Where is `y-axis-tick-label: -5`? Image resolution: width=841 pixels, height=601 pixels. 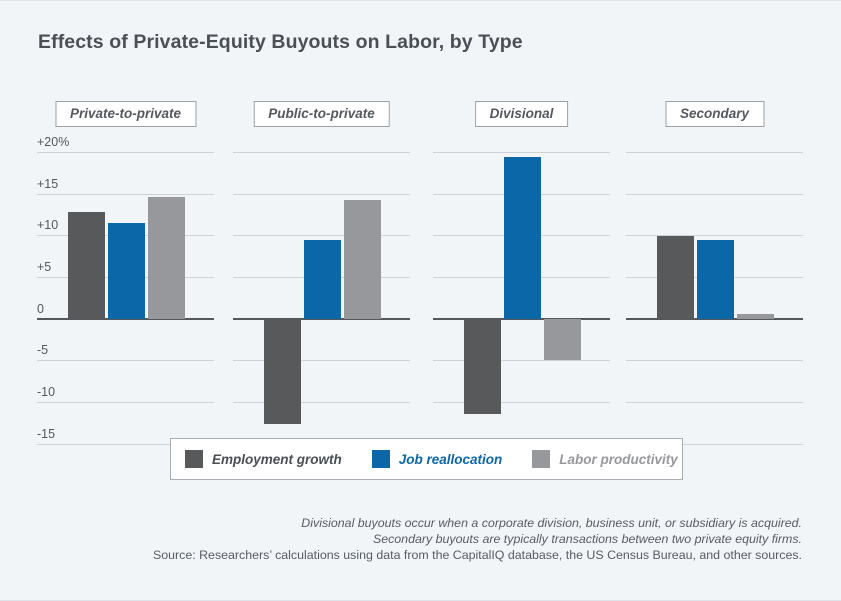 y-axis-tick-label: -5 is located at coordinates (43, 350).